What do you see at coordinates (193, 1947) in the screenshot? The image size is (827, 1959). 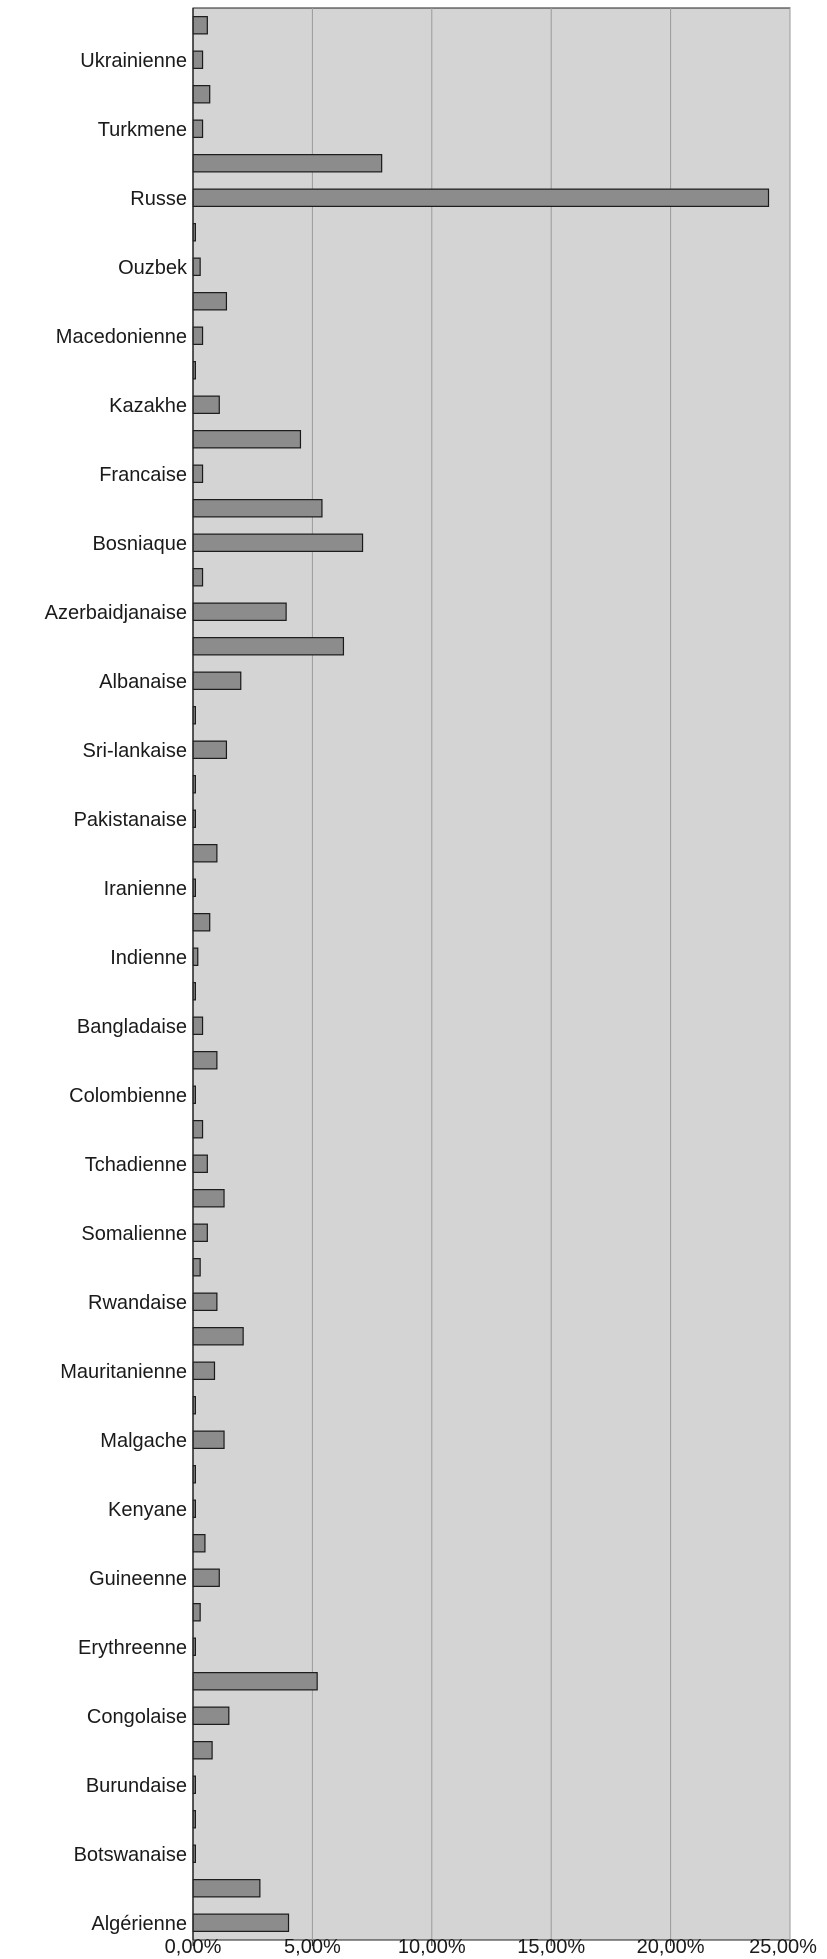 I see `x-tick-label: 0,00%` at bounding box center [193, 1947].